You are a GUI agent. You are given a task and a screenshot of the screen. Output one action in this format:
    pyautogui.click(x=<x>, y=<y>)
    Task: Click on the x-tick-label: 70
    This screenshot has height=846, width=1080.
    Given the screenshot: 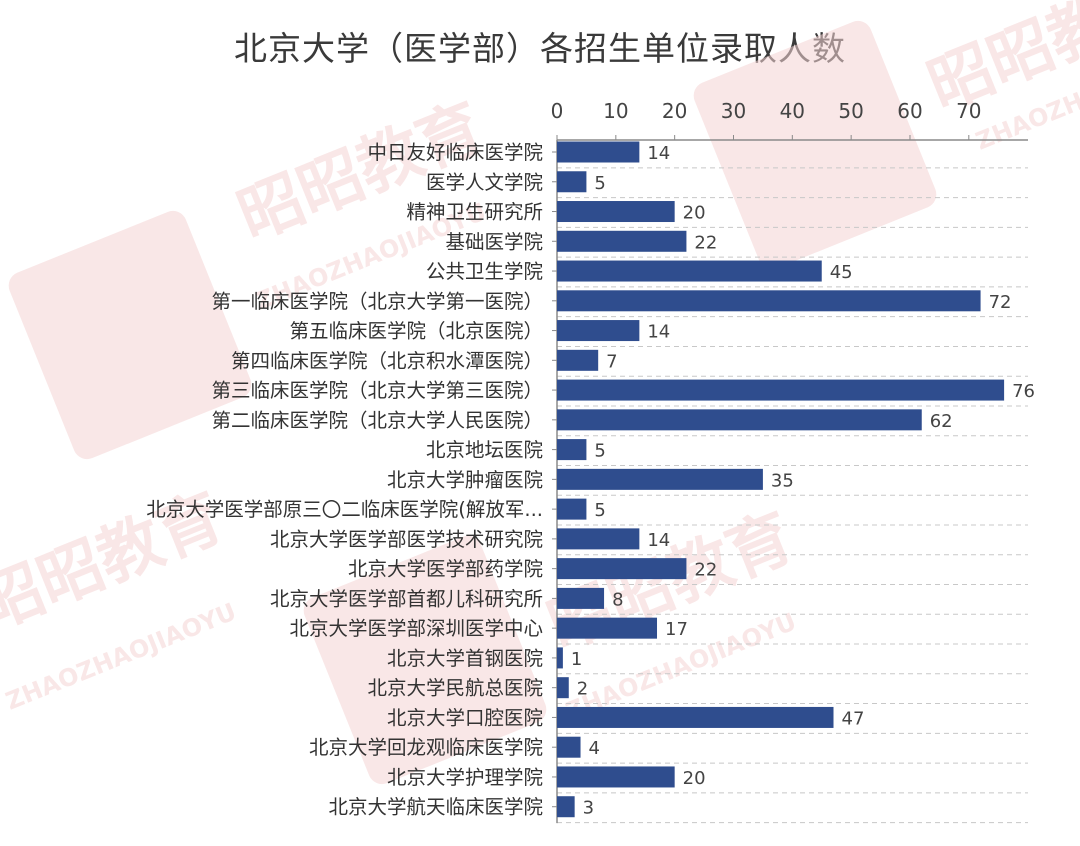 What is the action you would take?
    pyautogui.click(x=968, y=111)
    